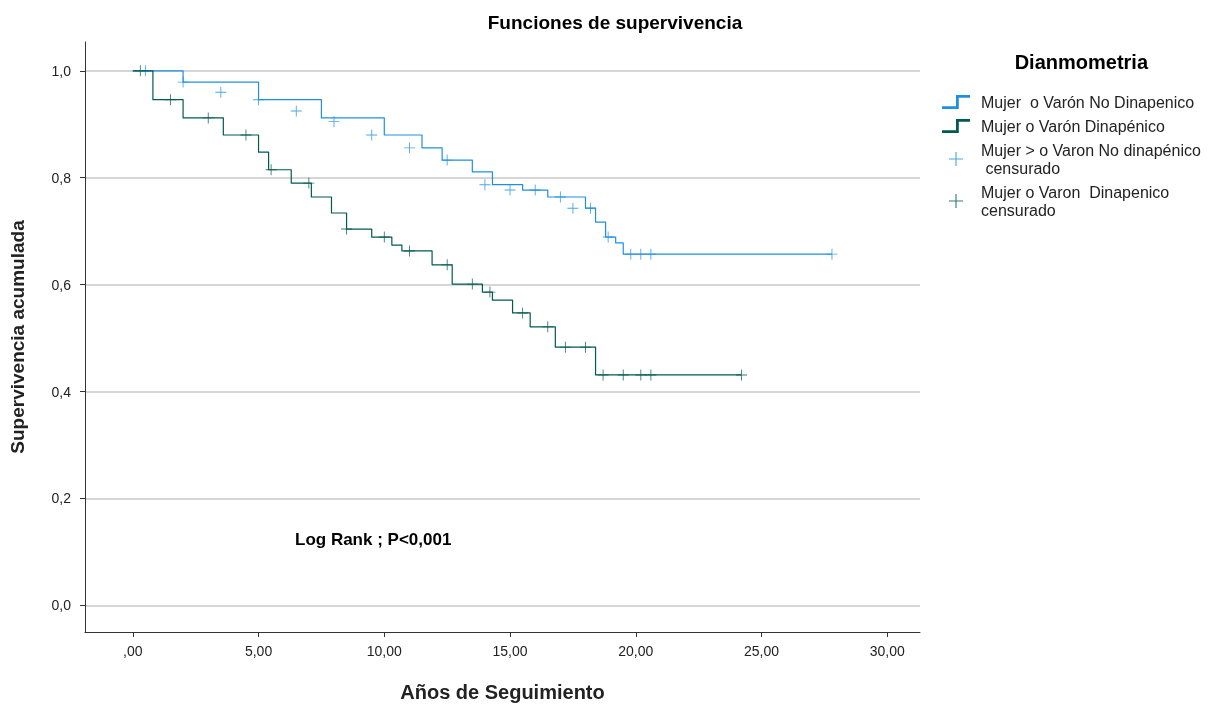  What do you see at coordinates (887, 651) in the screenshot?
I see `x-tick-label: 30,00` at bounding box center [887, 651].